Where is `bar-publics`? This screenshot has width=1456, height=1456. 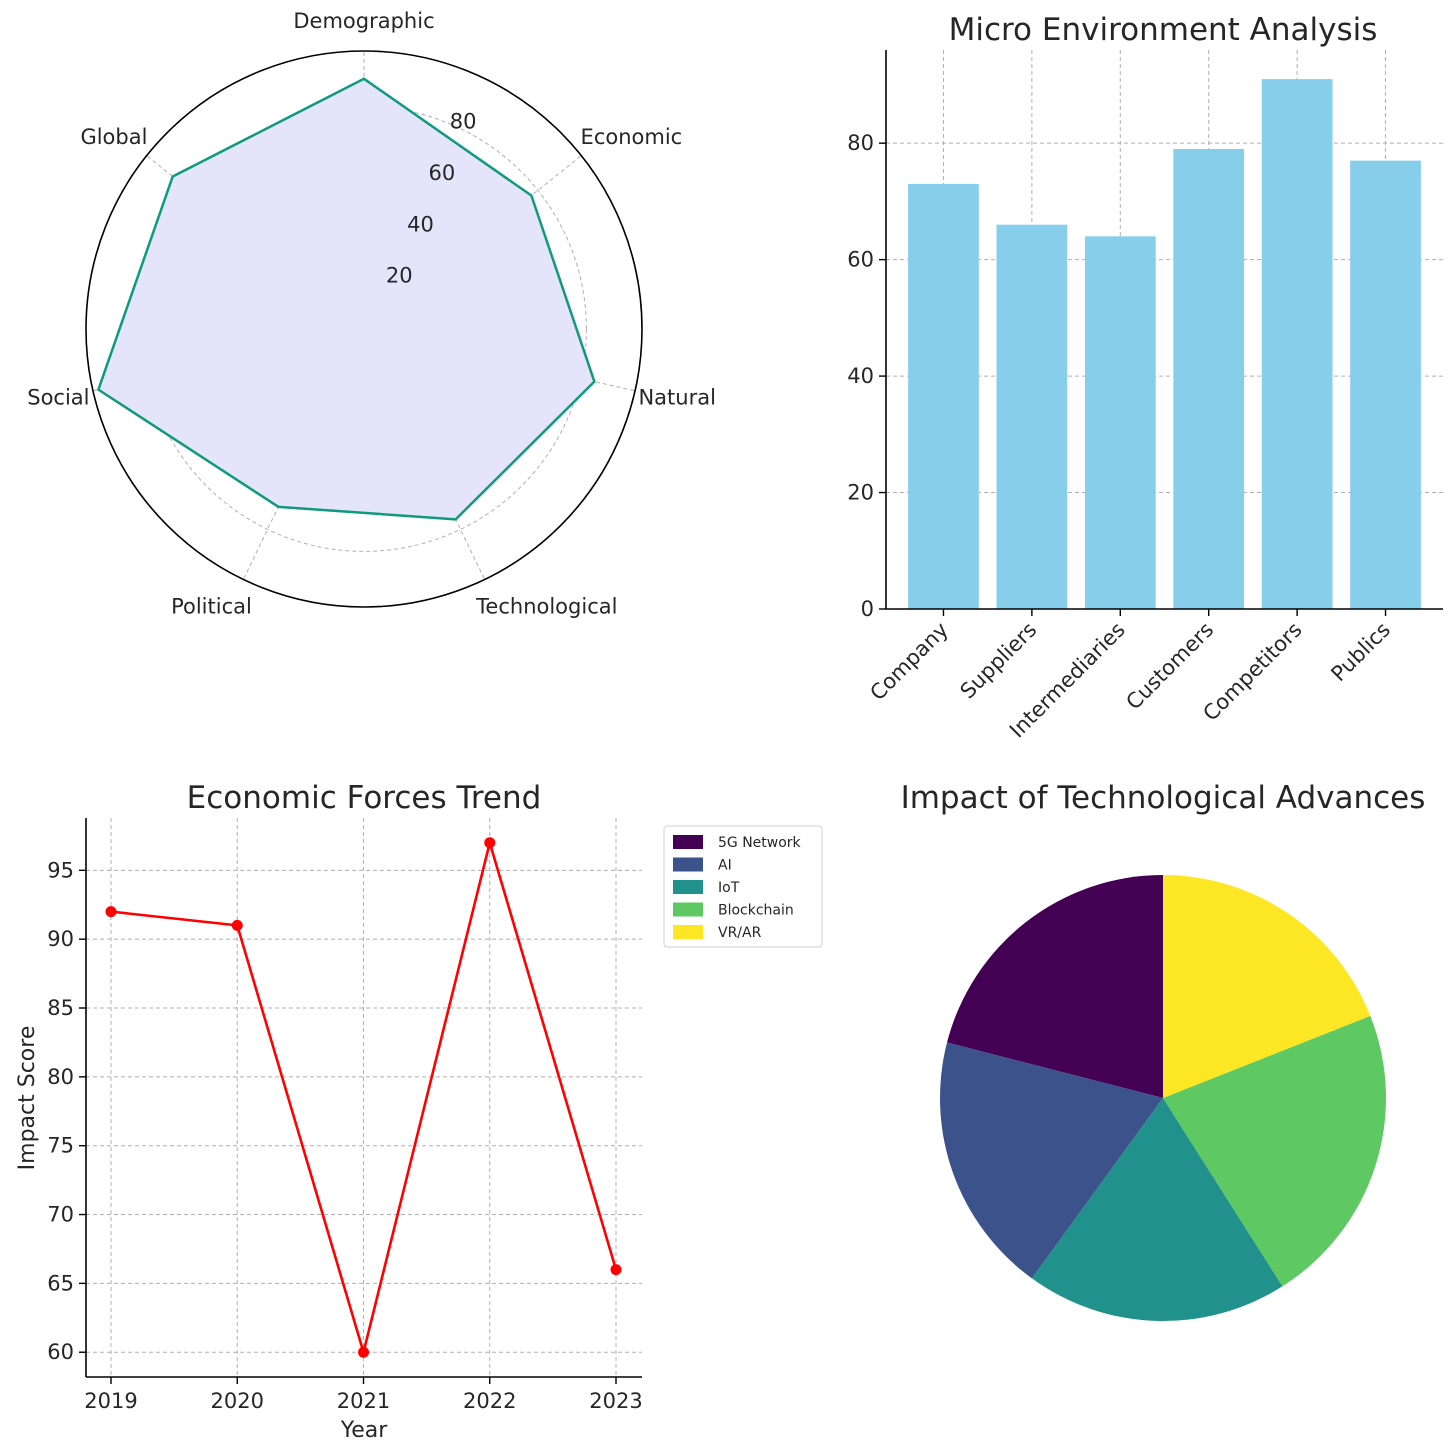 bar-publics is located at coordinates (1385, 384).